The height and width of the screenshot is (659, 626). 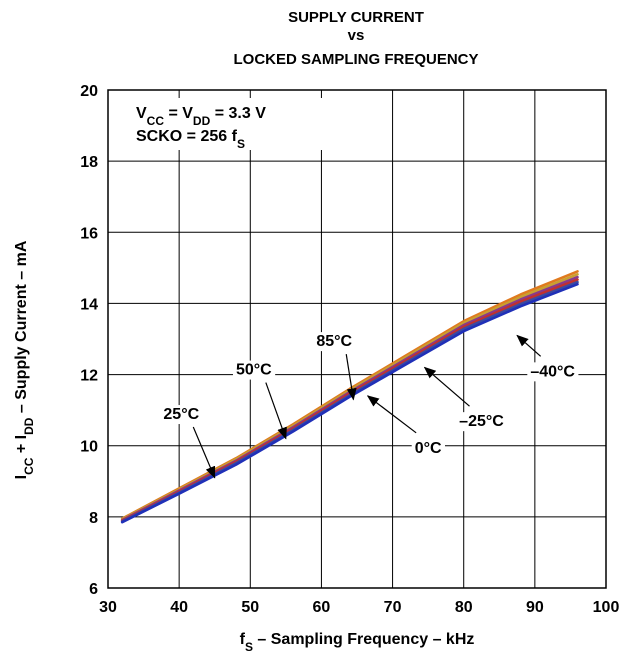 What do you see at coordinates (393, 607) in the screenshot?
I see `x-tick-label: 70` at bounding box center [393, 607].